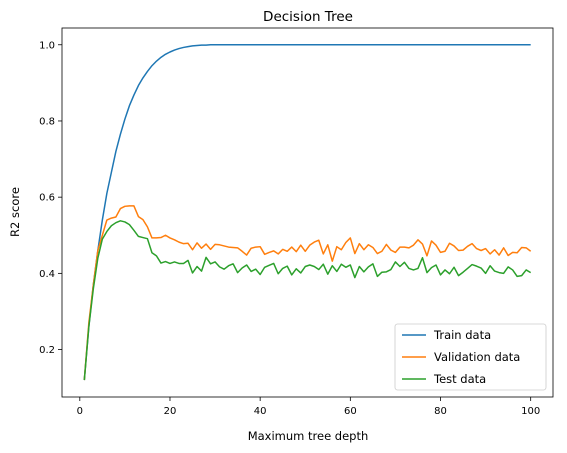  What do you see at coordinates (47, 350) in the screenshot?
I see `y-tick-label: 0.2` at bounding box center [47, 350].